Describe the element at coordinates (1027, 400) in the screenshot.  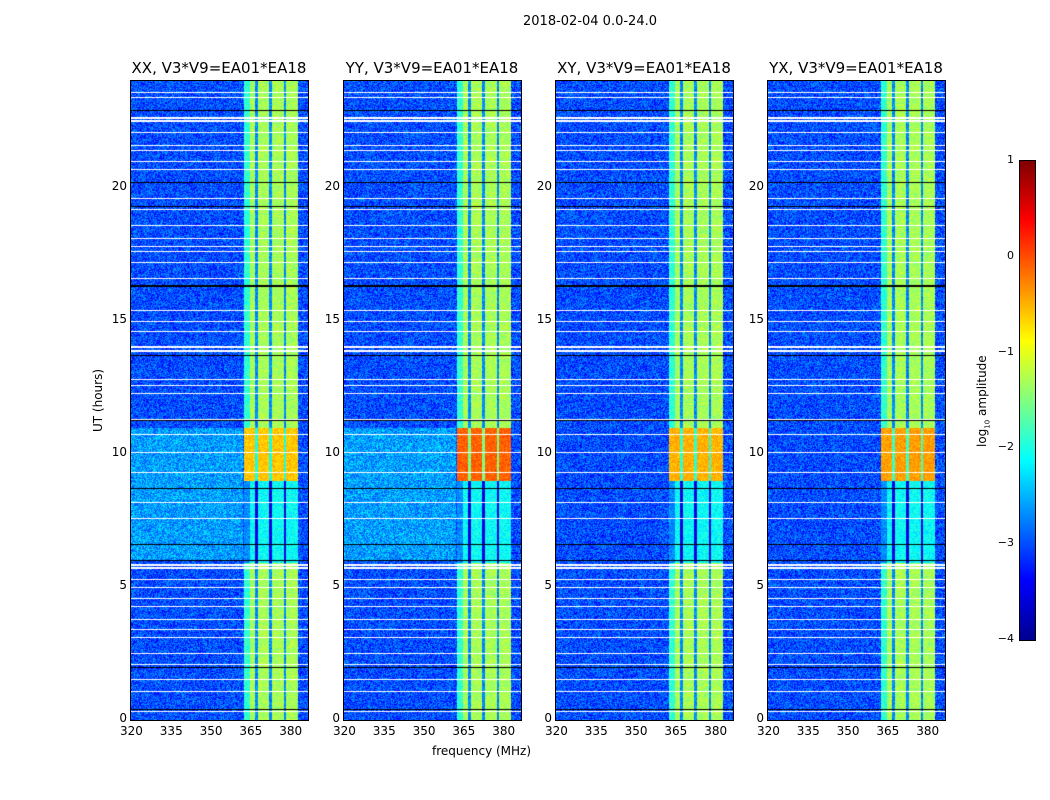
I see `colorbar` at that location.